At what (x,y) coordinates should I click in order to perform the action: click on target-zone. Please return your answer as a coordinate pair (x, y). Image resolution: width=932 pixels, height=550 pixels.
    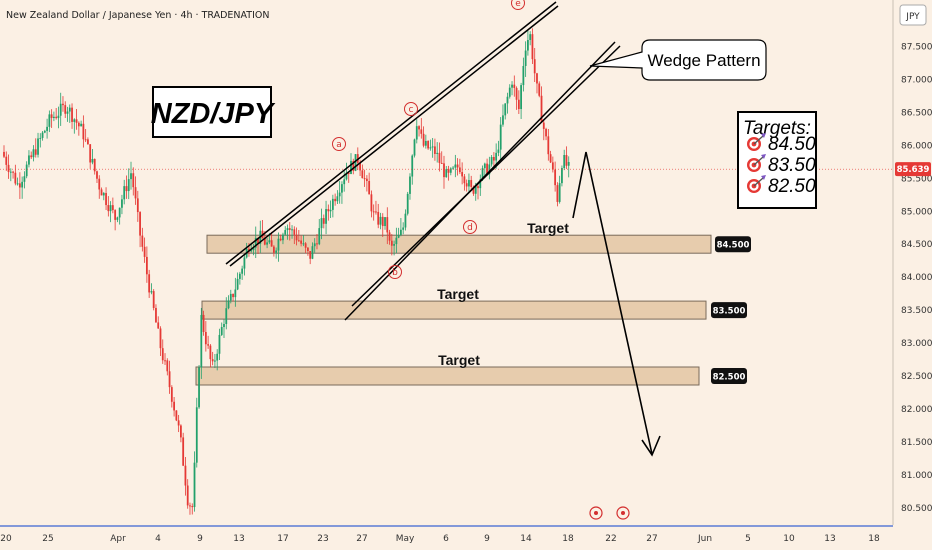
    Looking at the image, I should click on (459, 244).